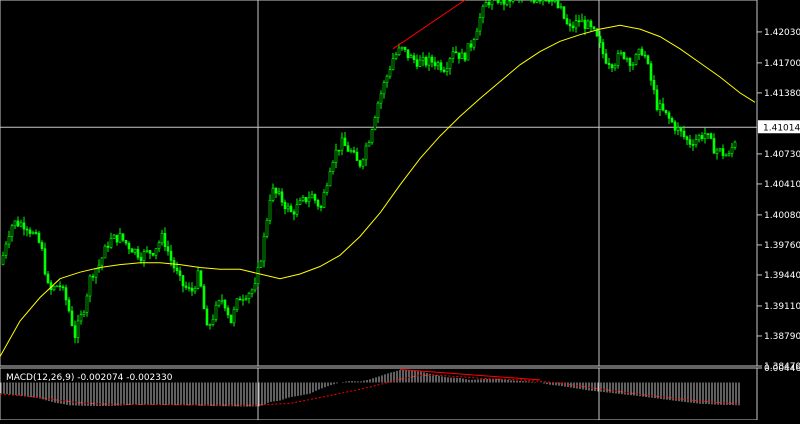 The width and height of the screenshot is (800, 424). I want to click on macd-tick-label: 0.00446, so click(782, 369).